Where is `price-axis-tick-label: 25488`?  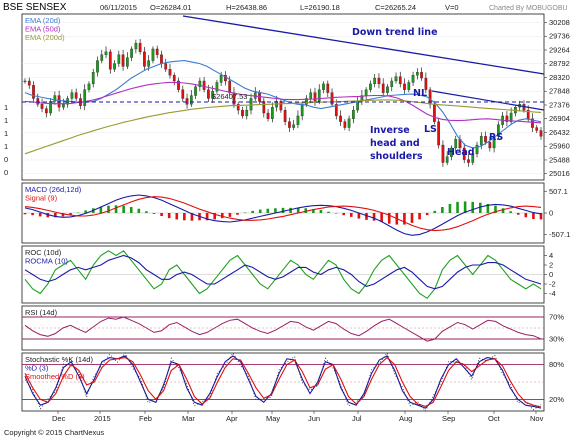
price-axis-tick-label: 25488 is located at coordinates (559, 159).